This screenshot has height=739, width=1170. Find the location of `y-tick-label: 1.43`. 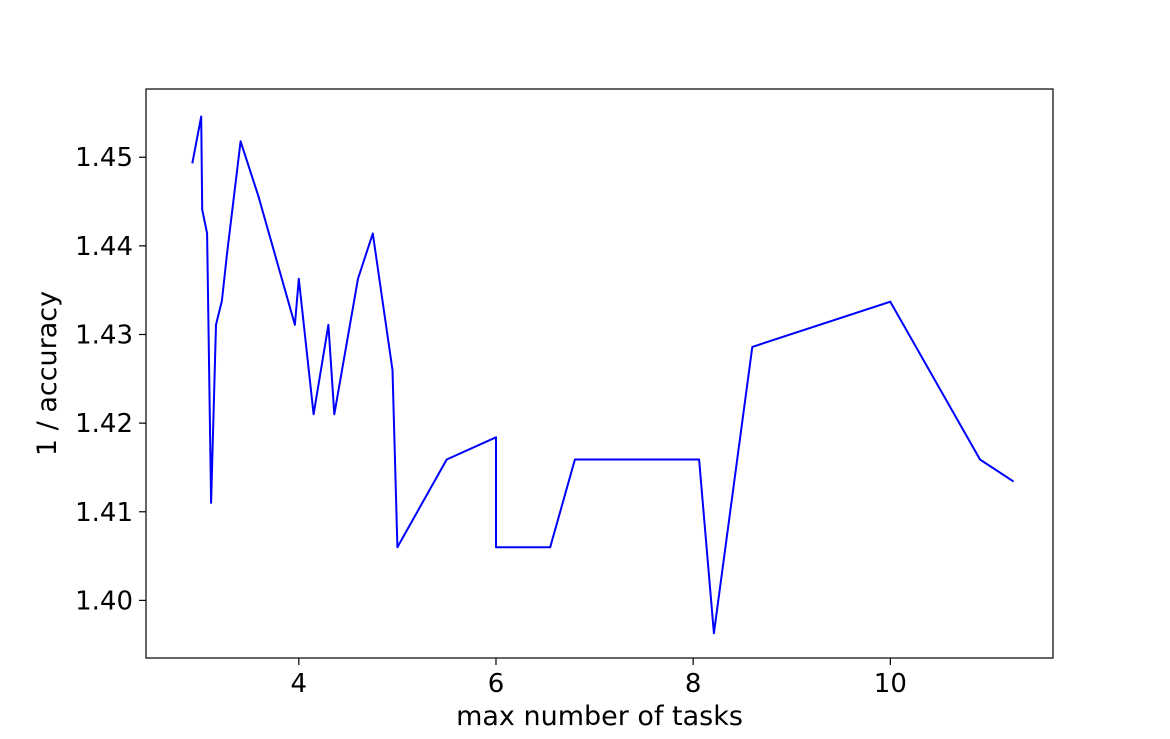

y-tick-label: 1.43 is located at coordinates (104, 336).